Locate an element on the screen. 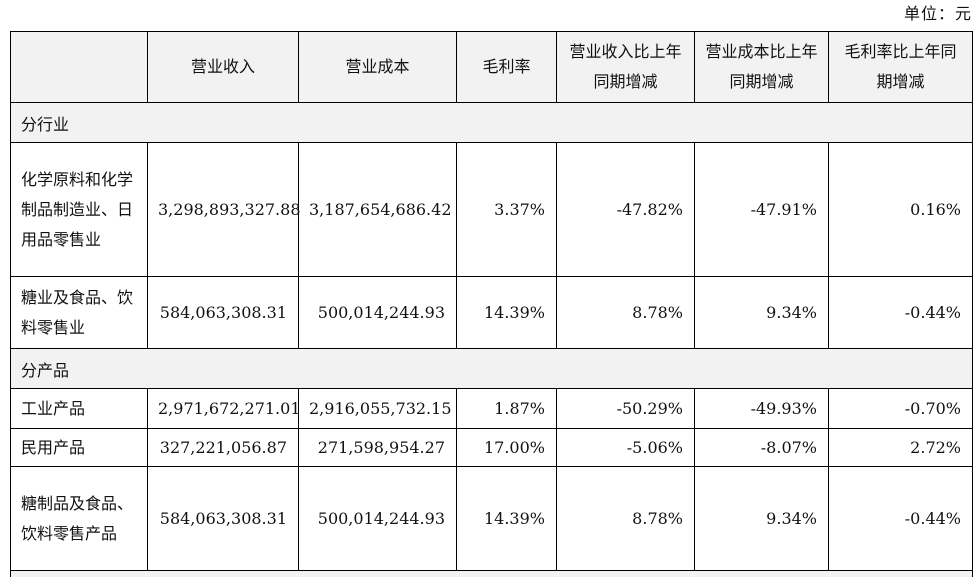 The width and height of the screenshot is (974, 577). margin-cell: 3.37% is located at coordinates (506, 209).